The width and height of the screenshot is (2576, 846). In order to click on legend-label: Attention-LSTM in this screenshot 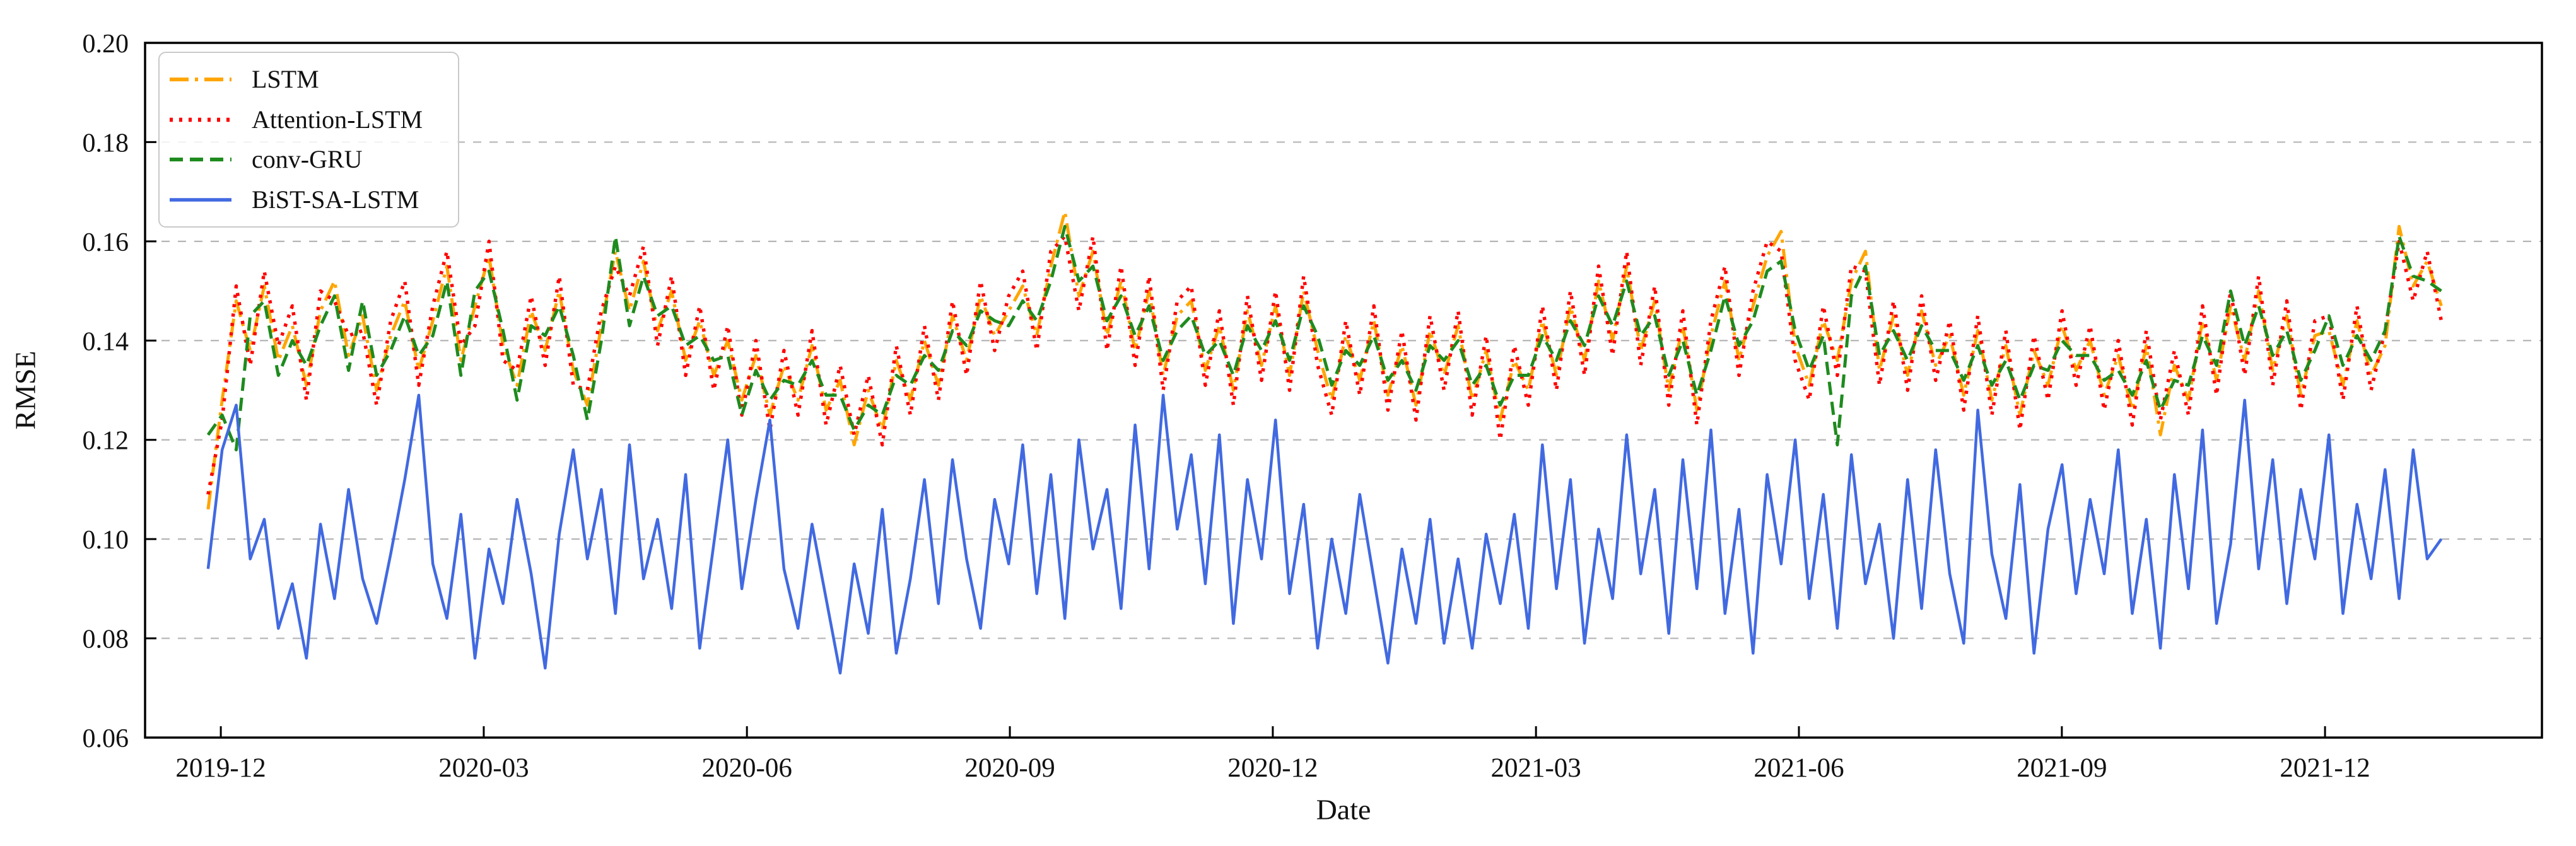, I will do `click(337, 119)`.